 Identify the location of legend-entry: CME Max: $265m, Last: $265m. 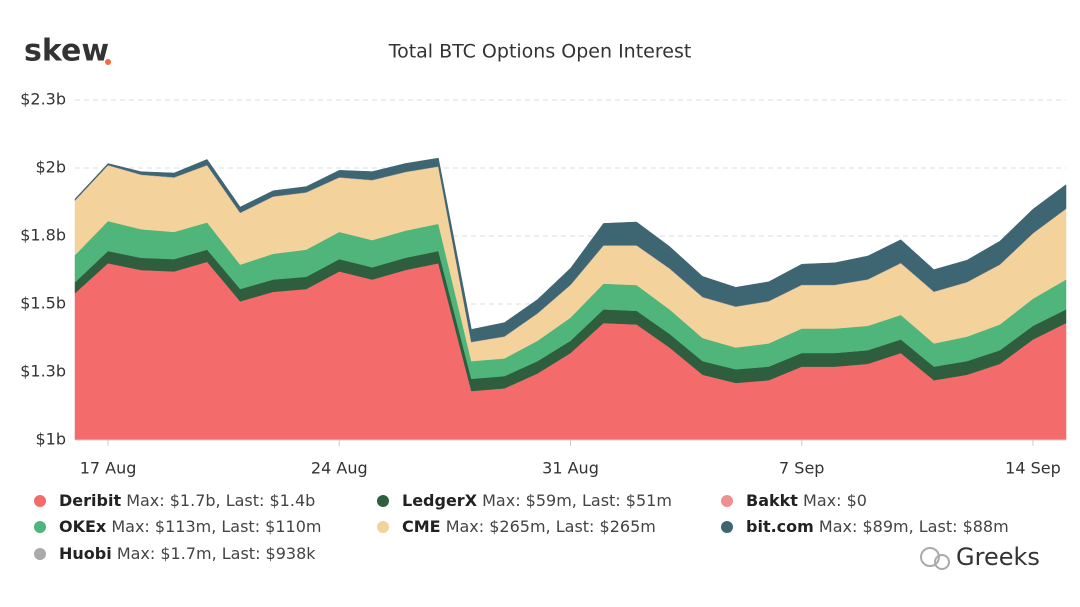
(516, 526).